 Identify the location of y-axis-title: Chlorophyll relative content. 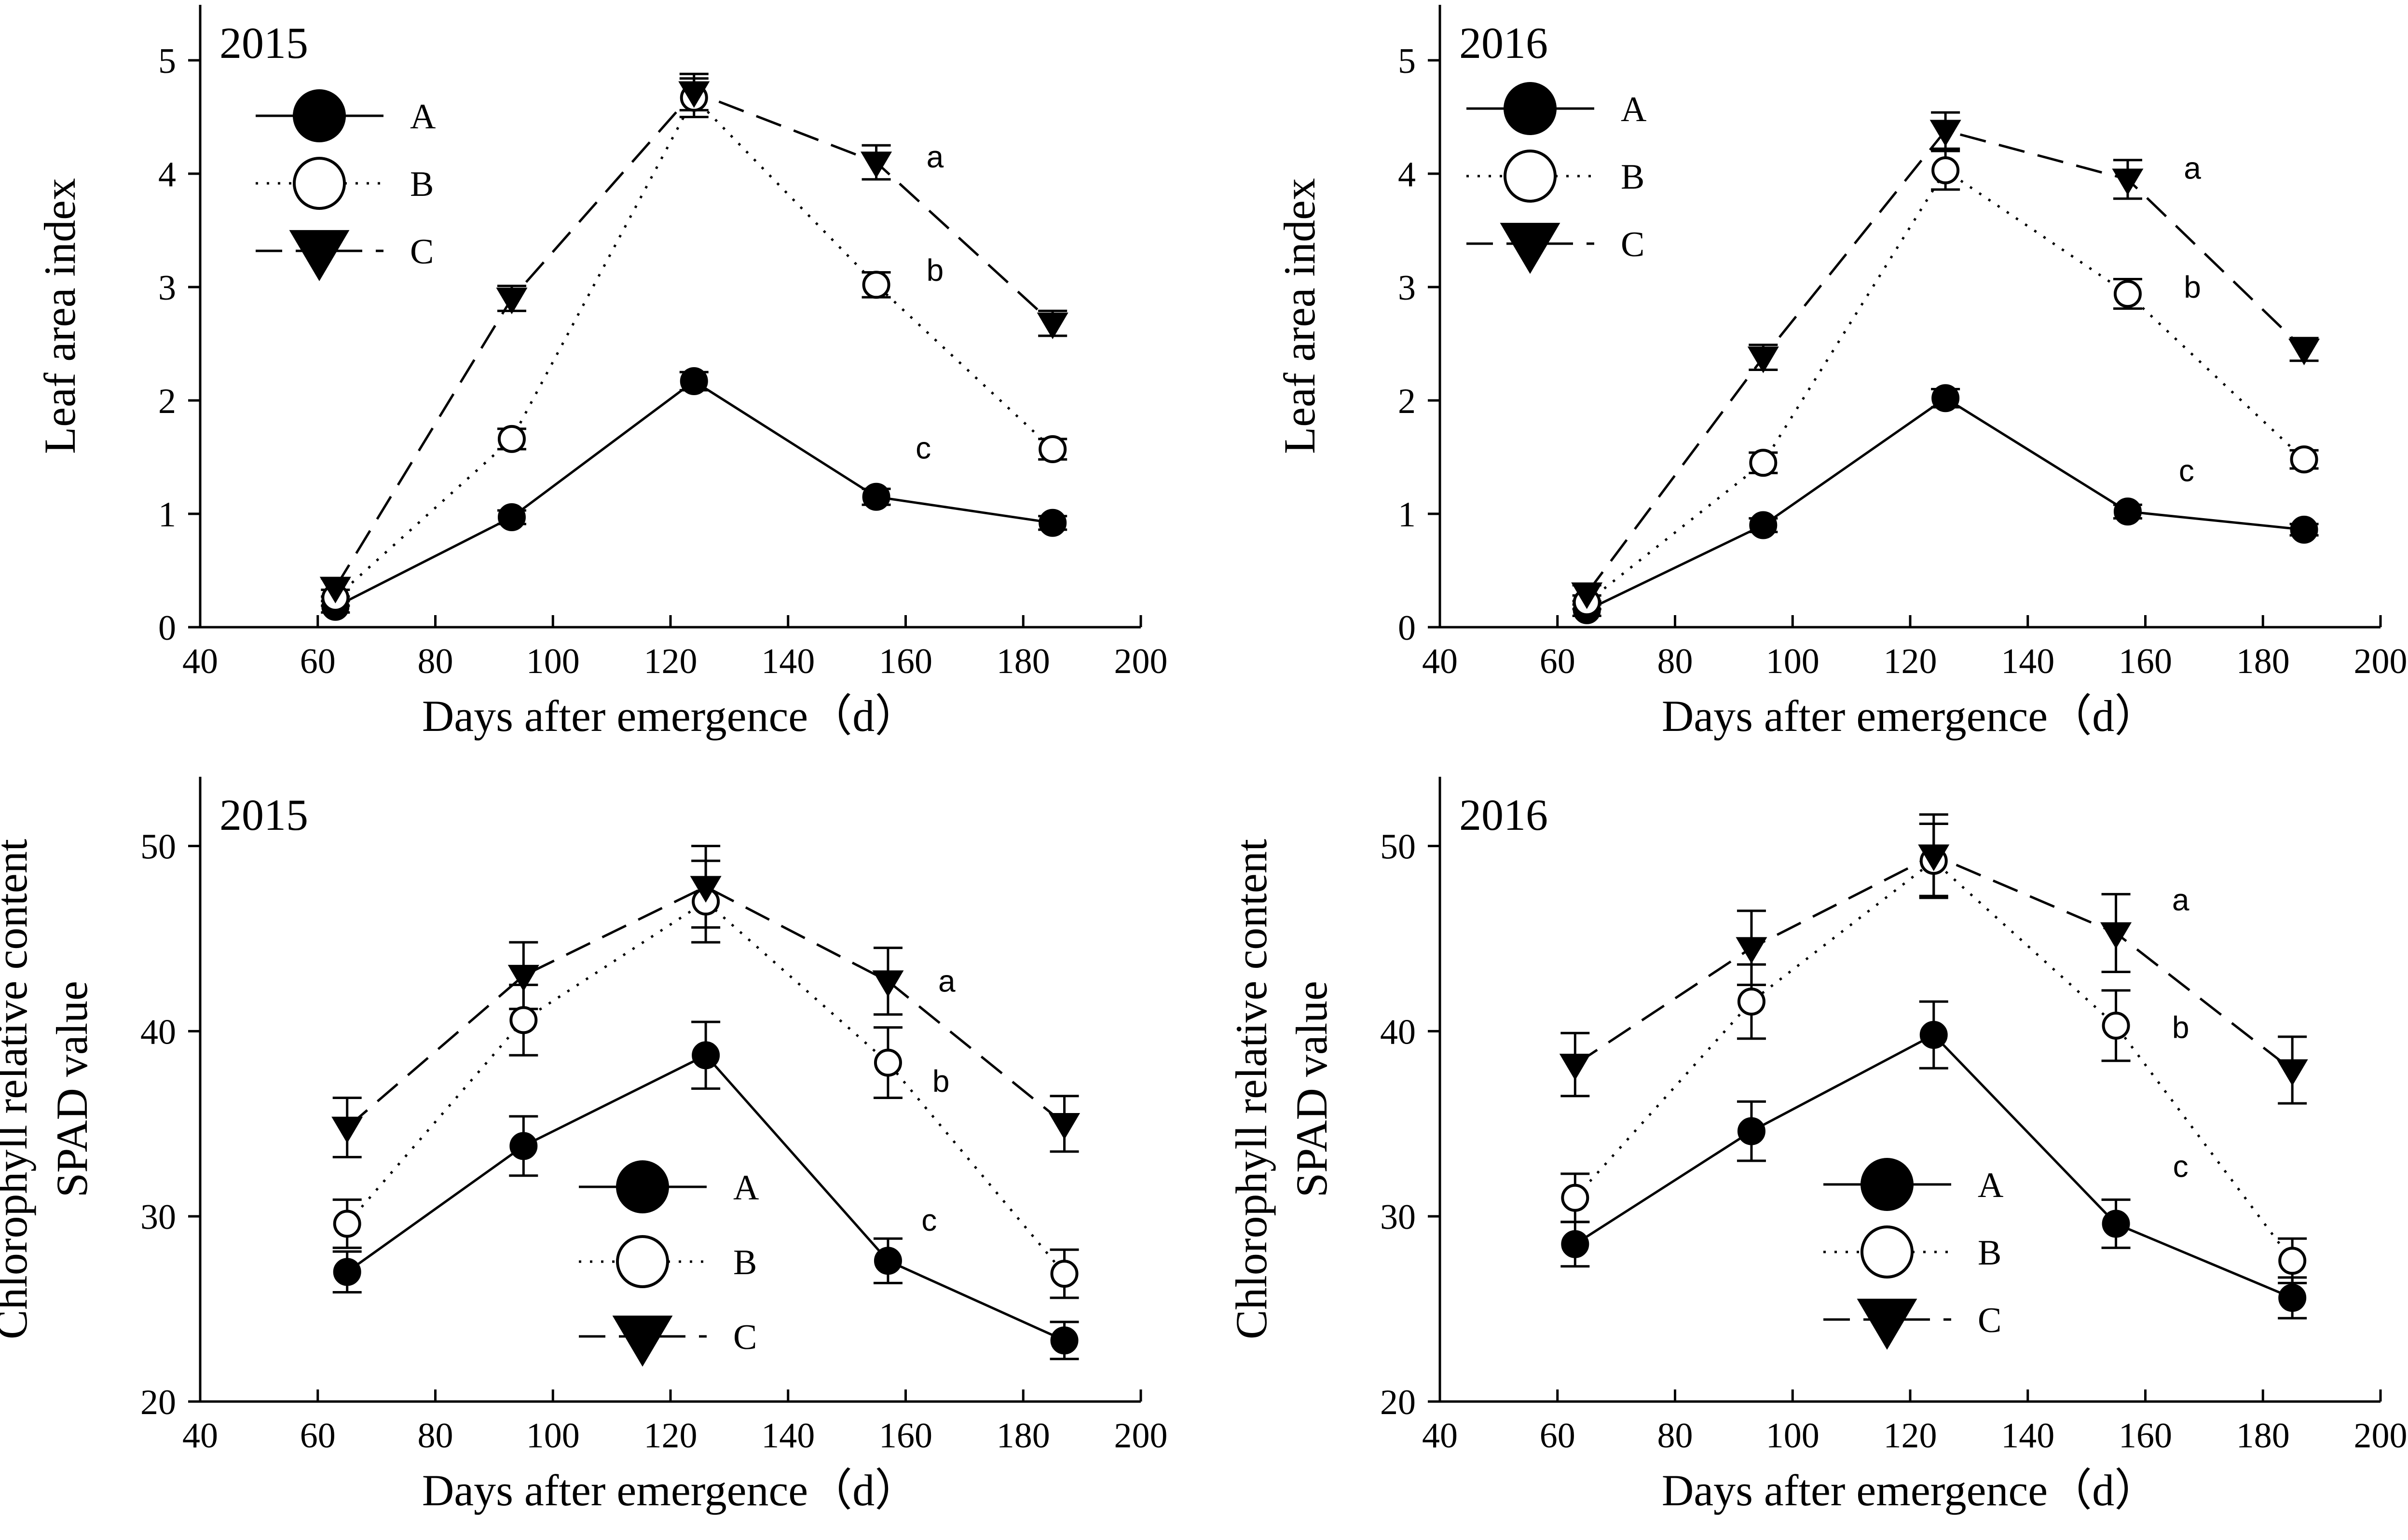
(18, 1089).